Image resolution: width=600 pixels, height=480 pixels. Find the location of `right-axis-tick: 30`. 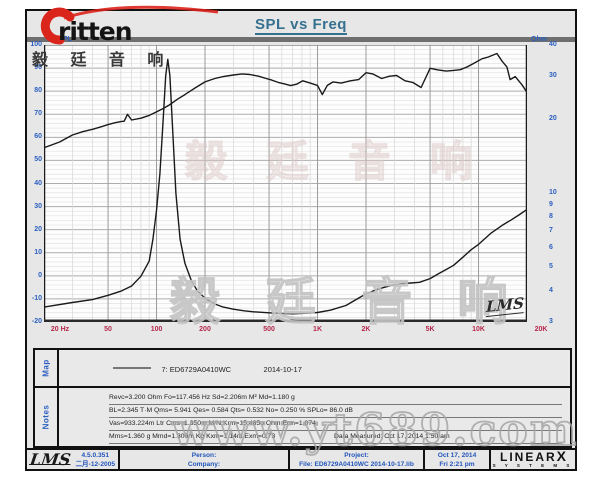

right-axis-tick: 30 is located at coordinates (553, 75).